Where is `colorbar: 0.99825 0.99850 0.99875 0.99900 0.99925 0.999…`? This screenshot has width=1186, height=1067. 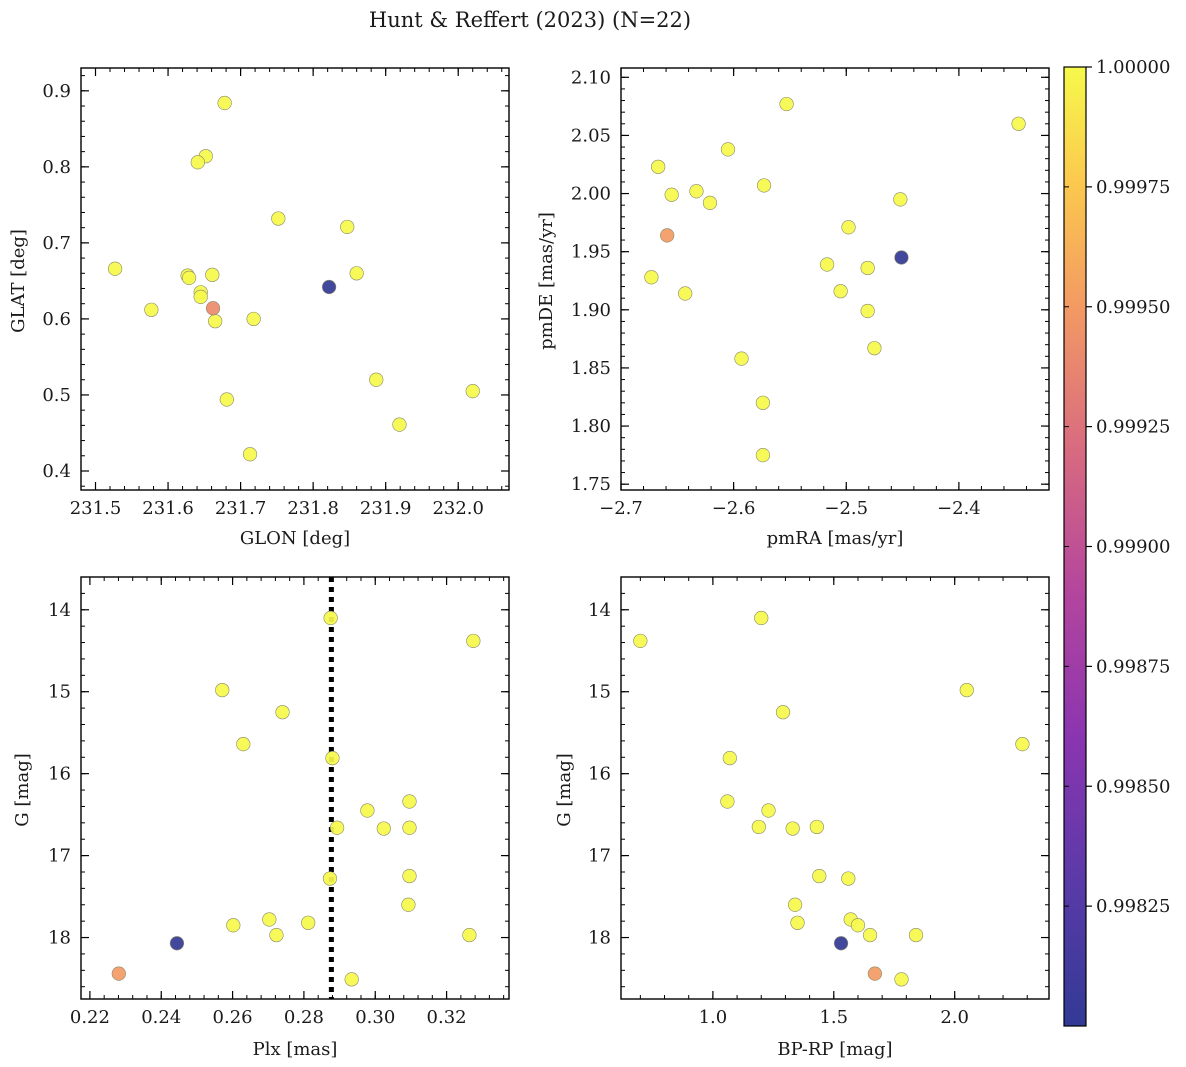 colorbar: 0.99825 0.99850 0.99875 0.99900 0.99925 0.999… is located at coordinates (1116, 542).